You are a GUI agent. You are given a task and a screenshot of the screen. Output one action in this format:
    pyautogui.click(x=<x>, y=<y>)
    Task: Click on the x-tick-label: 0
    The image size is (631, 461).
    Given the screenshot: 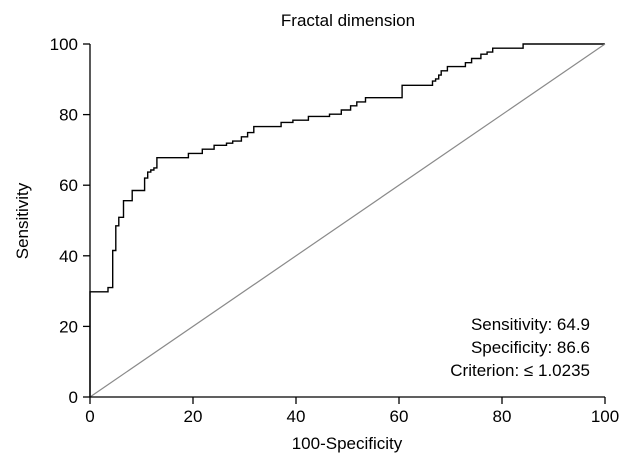 What is the action you would take?
    pyautogui.click(x=89, y=416)
    